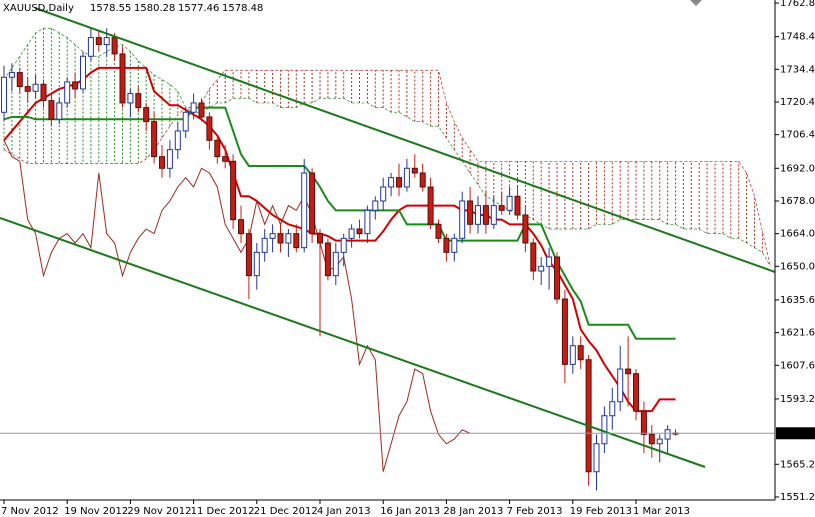 Image resolution: width=815 pixels, height=517 pixels. What do you see at coordinates (473, 511) in the screenshot?
I see `x-tick-label: 28 Jan 2013` at bounding box center [473, 511].